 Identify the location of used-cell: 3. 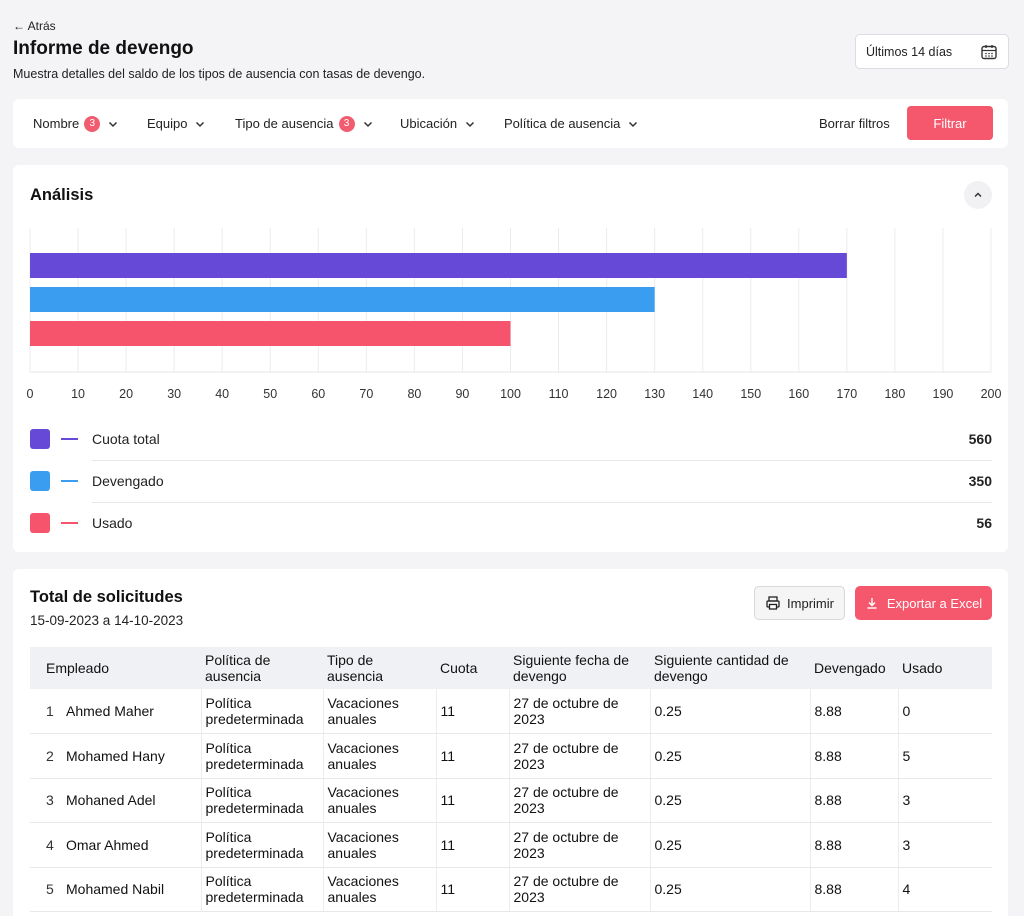
(944, 800).